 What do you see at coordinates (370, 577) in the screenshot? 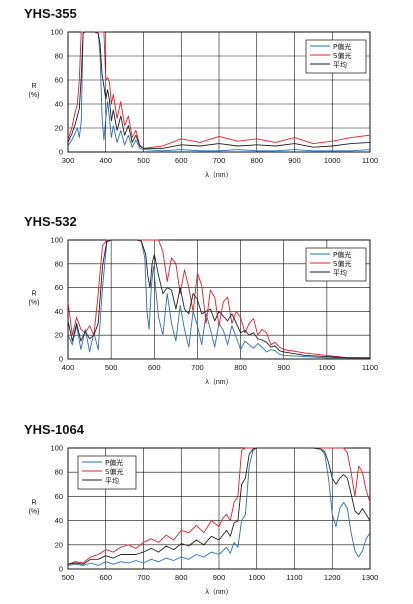
I see `x-tick-label: 1300` at bounding box center [370, 577].